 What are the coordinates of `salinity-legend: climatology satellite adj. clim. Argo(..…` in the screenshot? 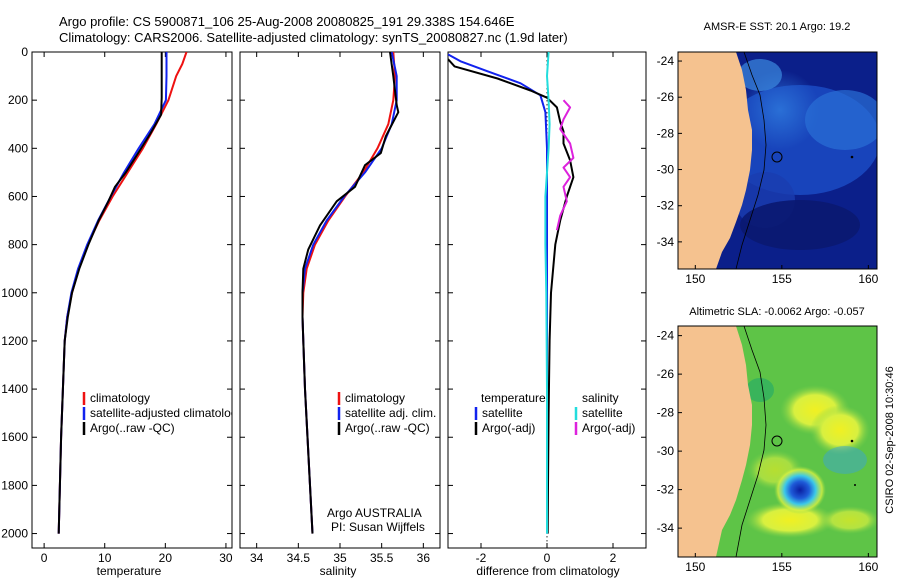 It's located at (386, 413).